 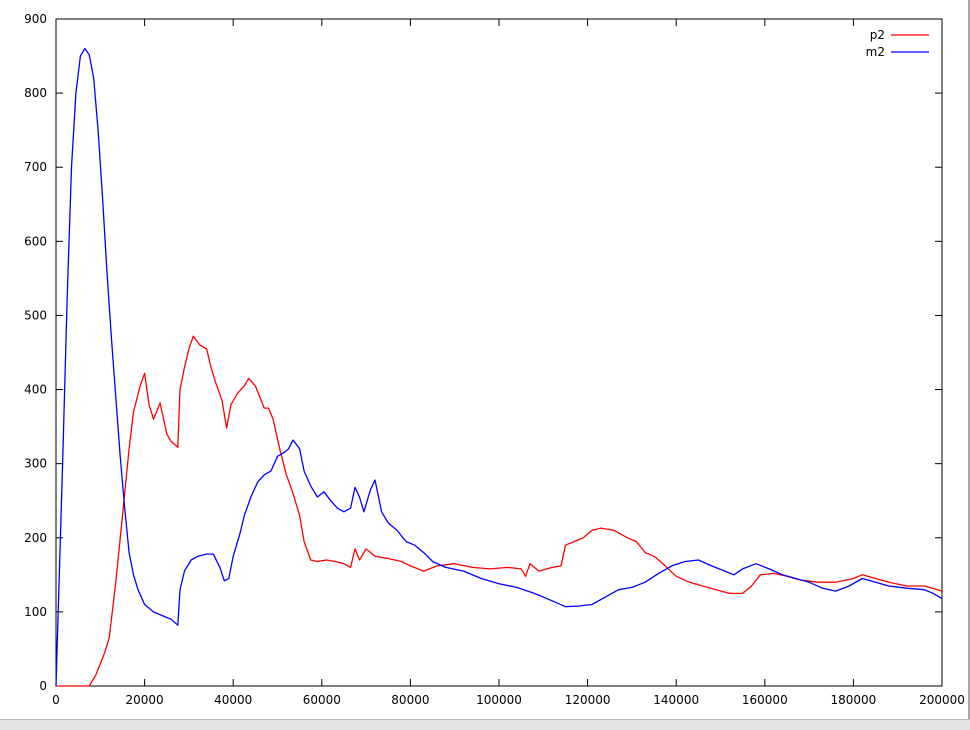 What do you see at coordinates (942, 700) in the screenshot?
I see `x-tick-label: 200000` at bounding box center [942, 700].